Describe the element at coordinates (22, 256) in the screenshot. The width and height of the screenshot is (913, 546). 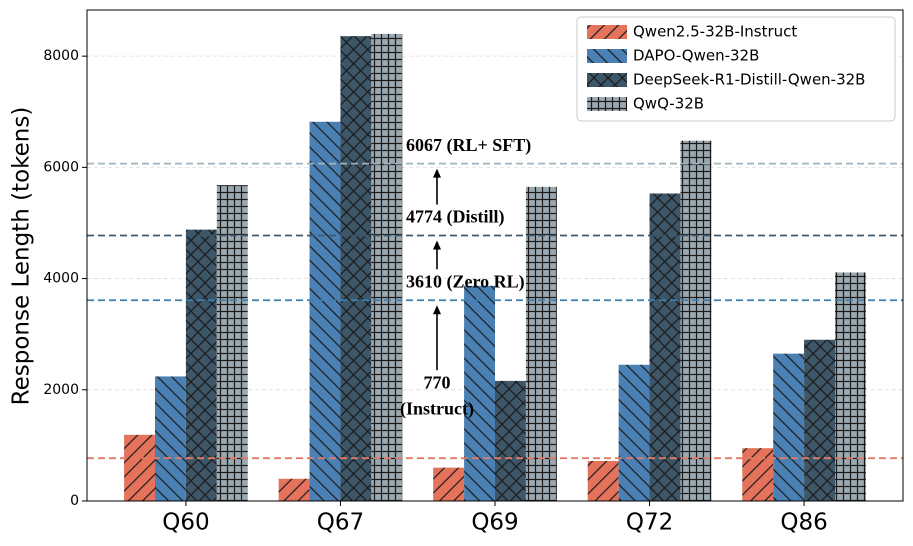
I see `y-axis-label: Response Length (tokens)` at that location.